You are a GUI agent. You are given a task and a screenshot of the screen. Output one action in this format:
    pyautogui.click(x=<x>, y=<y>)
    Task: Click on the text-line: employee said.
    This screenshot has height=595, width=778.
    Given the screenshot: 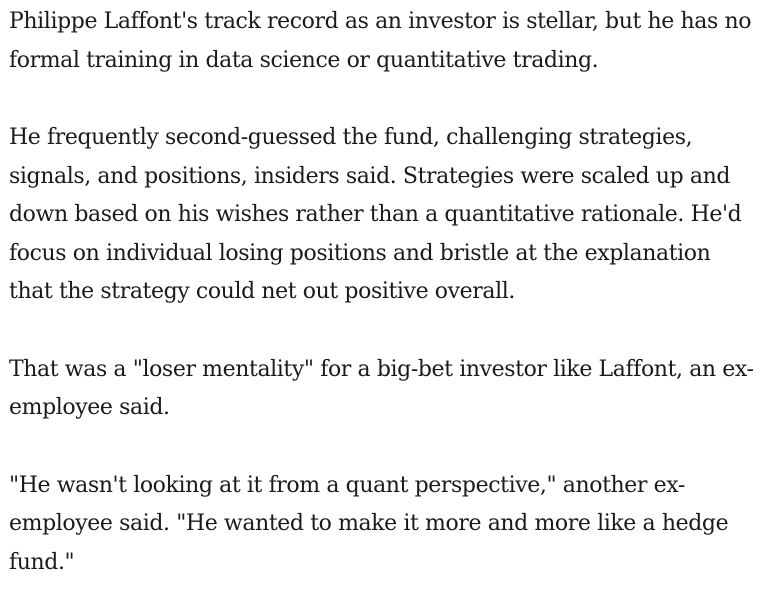 What is the action you would take?
    pyautogui.click(x=89, y=407)
    